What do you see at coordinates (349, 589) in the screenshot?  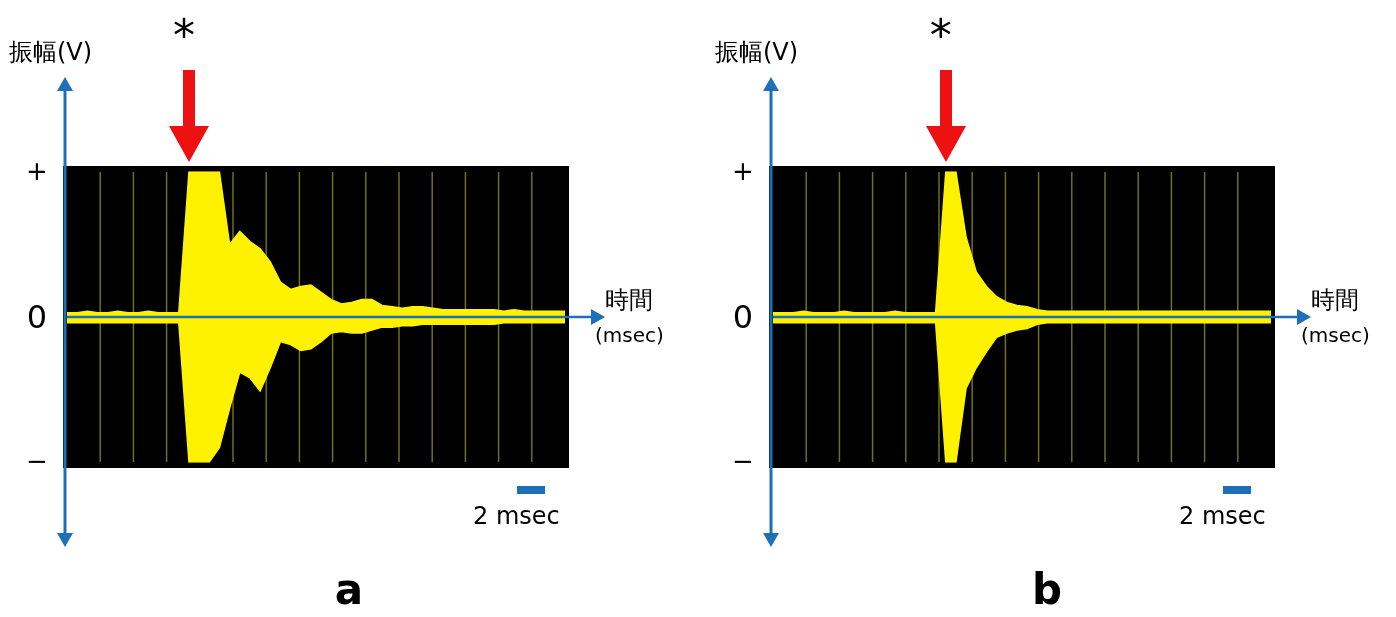 I see `text: a` at bounding box center [349, 589].